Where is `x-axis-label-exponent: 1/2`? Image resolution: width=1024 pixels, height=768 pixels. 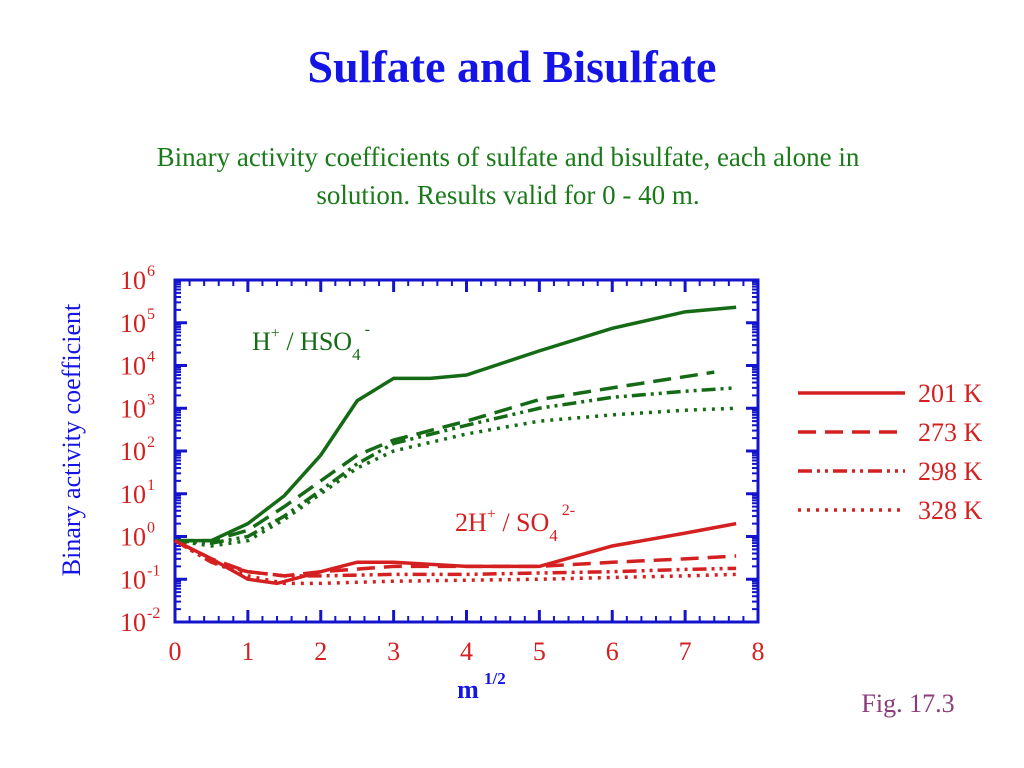 x-axis-label-exponent: 1/2 is located at coordinates (495, 678).